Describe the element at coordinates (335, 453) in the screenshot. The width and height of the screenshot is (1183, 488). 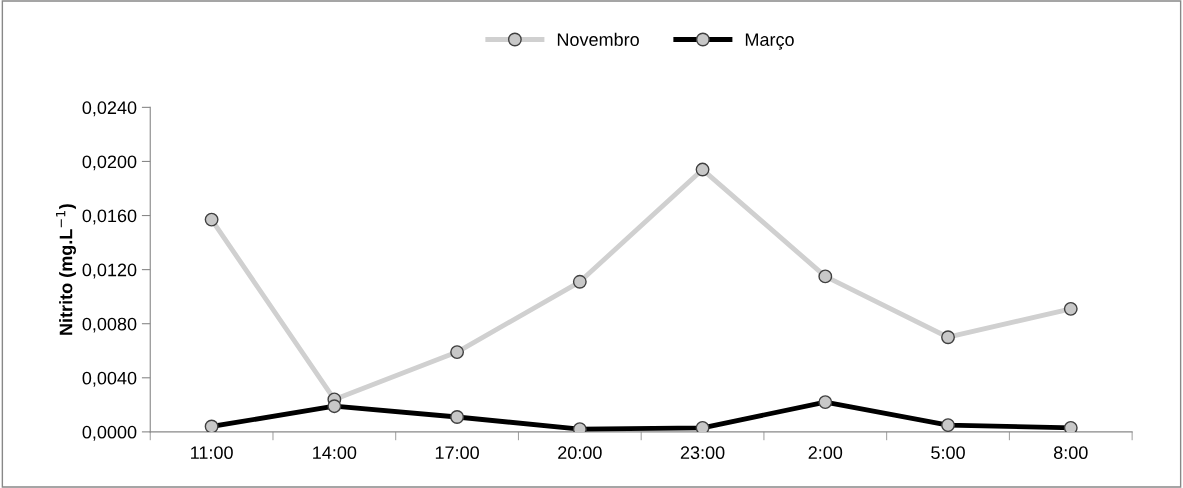
I see `x-tick-label: 14:00` at that location.